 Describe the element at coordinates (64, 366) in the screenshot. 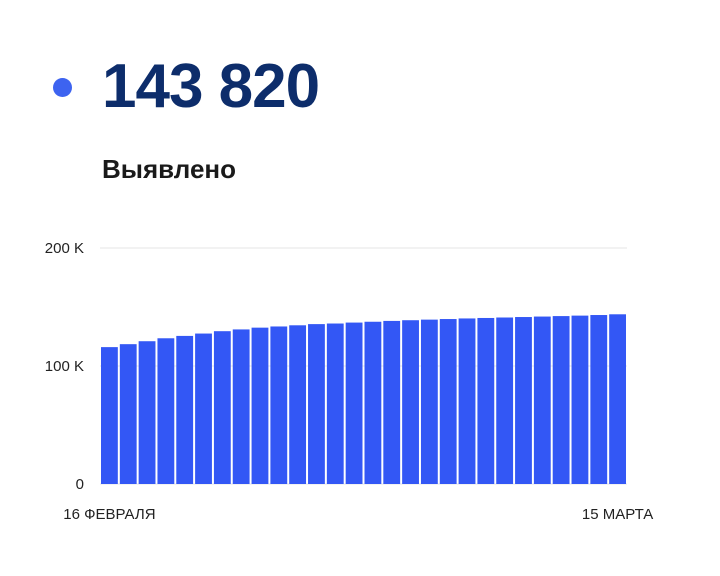

I see `y-tick-label: 100 K` at that location.